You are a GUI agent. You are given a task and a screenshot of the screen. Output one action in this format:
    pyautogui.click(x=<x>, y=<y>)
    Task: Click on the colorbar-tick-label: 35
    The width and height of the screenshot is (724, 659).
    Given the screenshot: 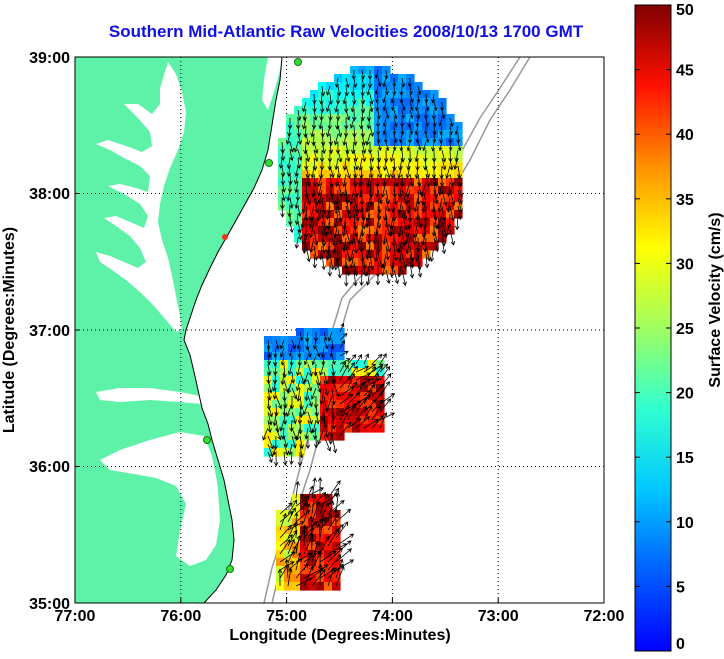 What is the action you would take?
    pyautogui.click(x=685, y=200)
    